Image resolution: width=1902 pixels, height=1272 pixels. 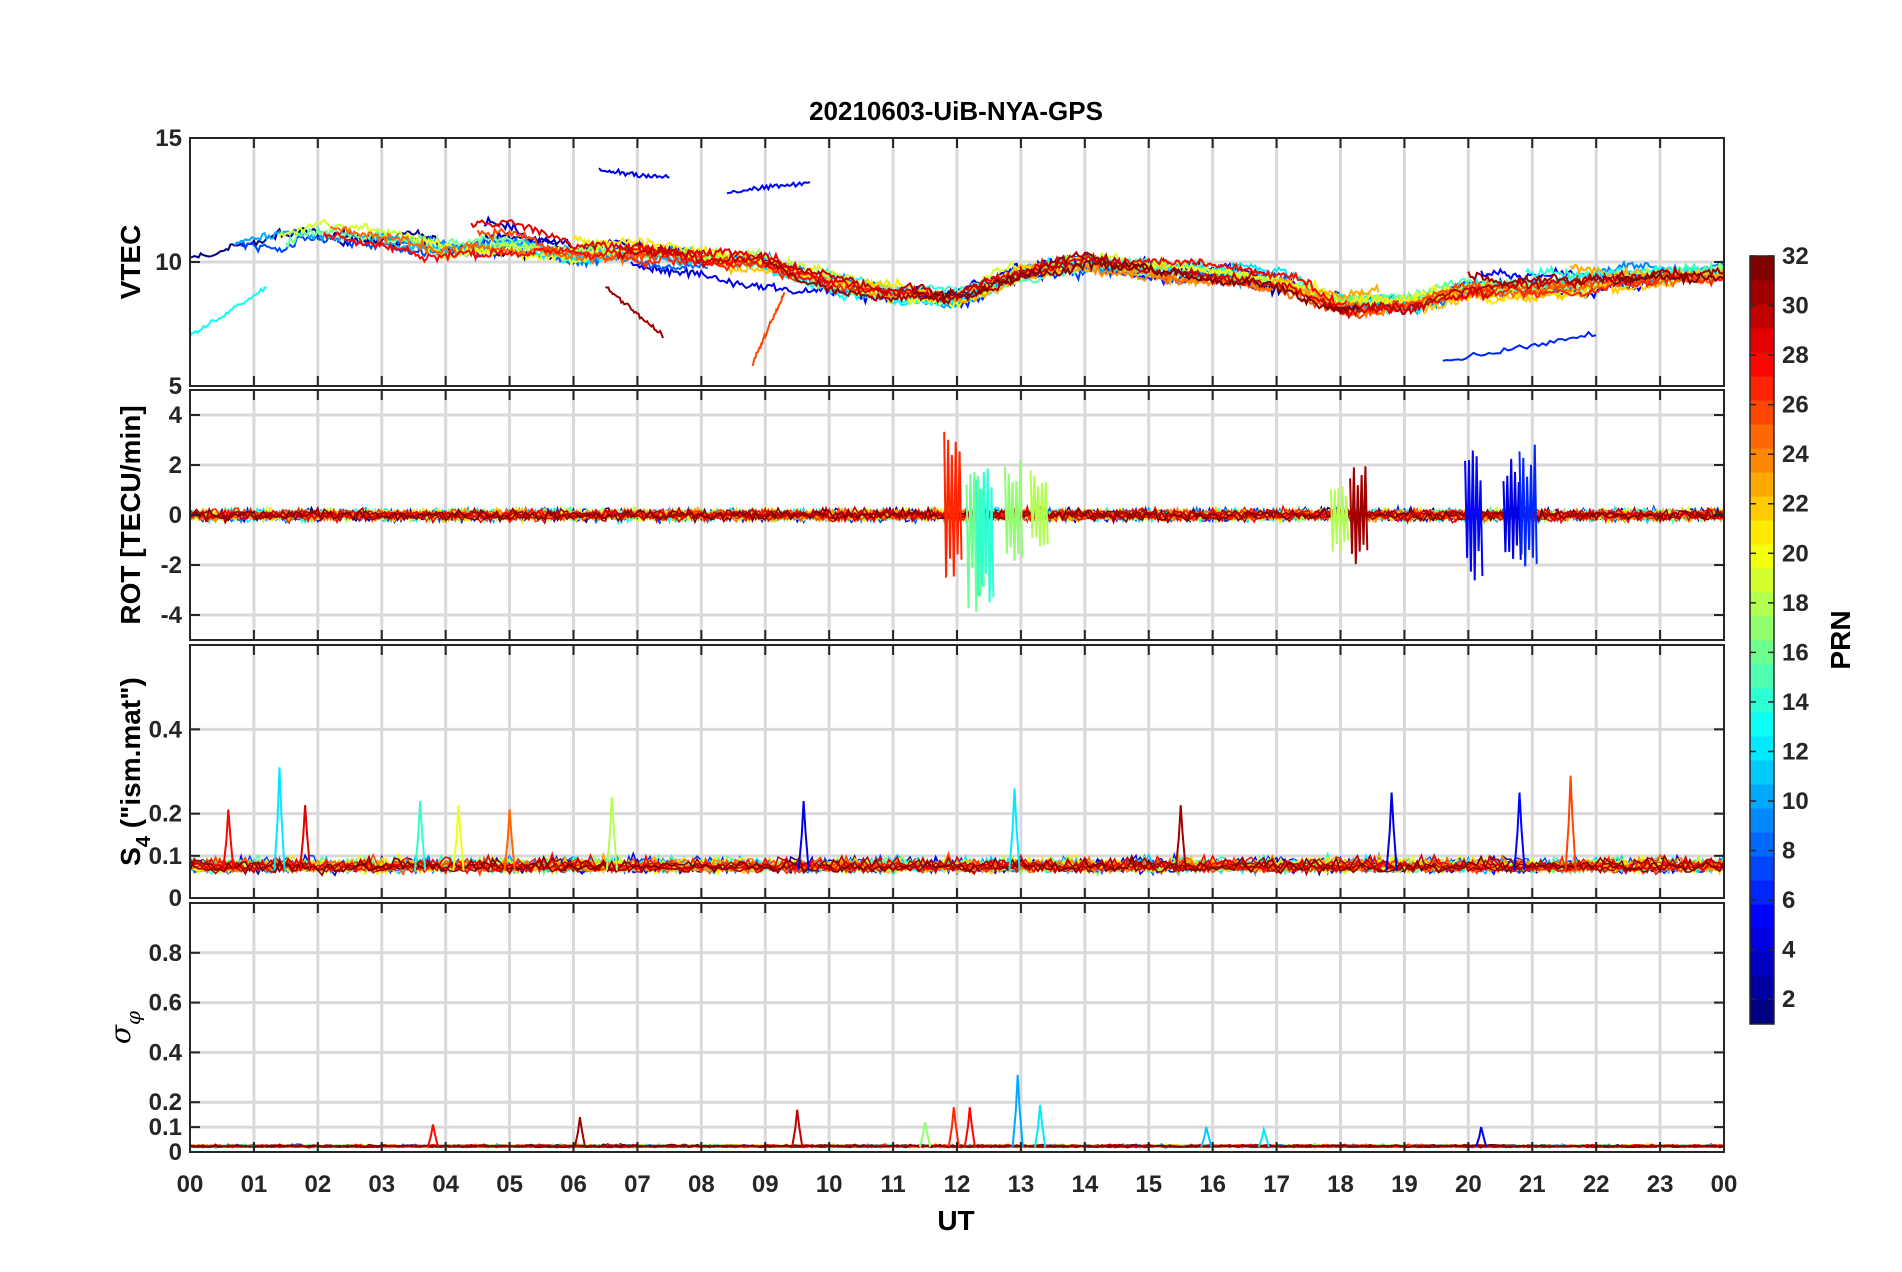 I want to click on x-tick-label: 15, so click(x=1148, y=1184).